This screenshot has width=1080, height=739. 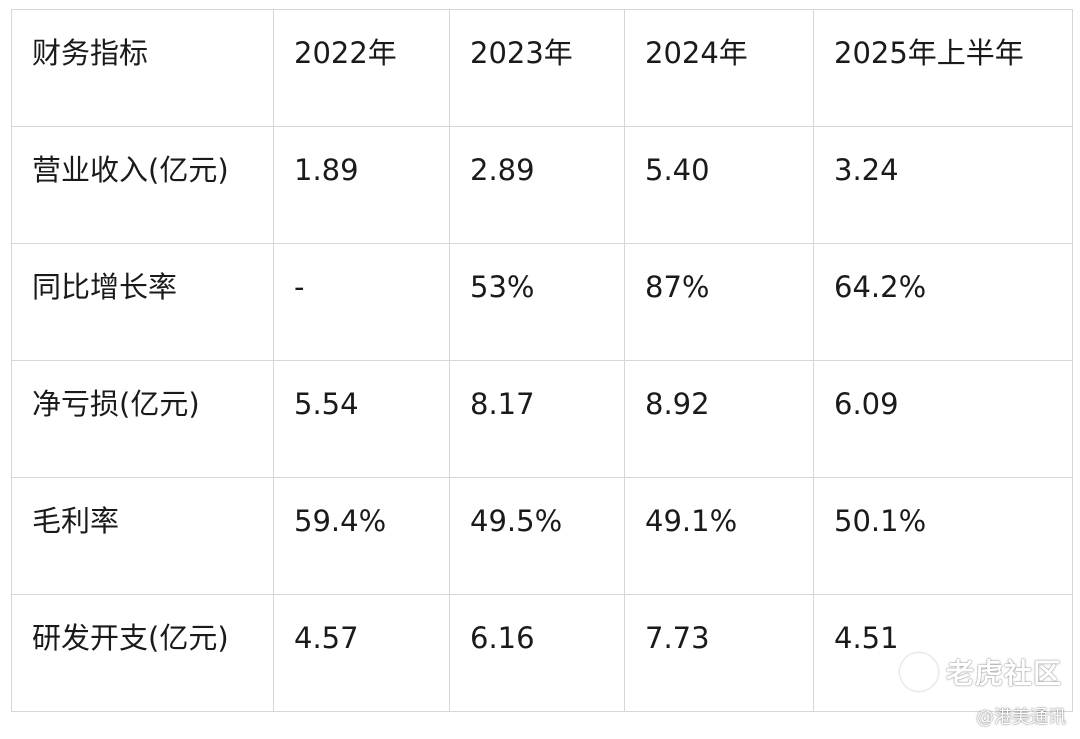 I want to click on table-cell: 64.2%, so click(x=943, y=302).